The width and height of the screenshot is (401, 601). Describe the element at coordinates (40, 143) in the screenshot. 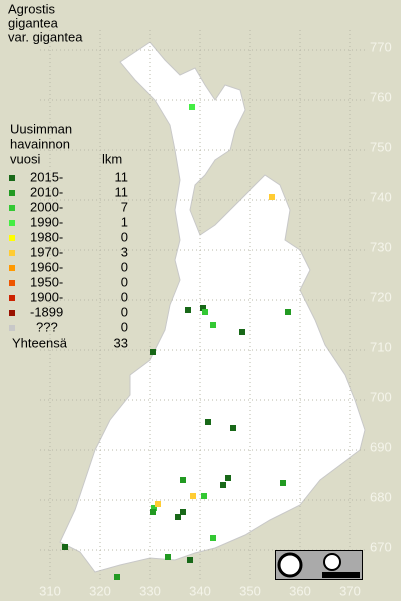

I see `legend-header: havainnon` at that location.